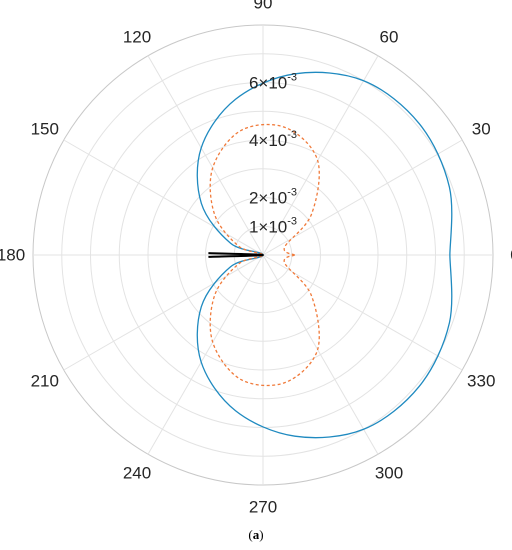  Describe the element at coordinates (481, 129) in the screenshot. I see `angle-tick-label: 30` at that location.